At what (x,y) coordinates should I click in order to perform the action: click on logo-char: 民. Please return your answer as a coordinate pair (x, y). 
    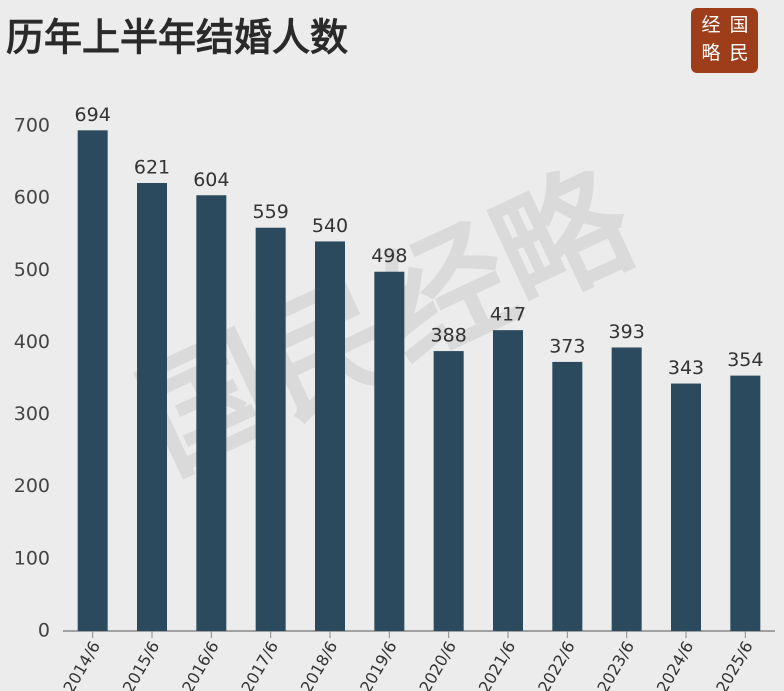
    Looking at the image, I should click on (738, 53).